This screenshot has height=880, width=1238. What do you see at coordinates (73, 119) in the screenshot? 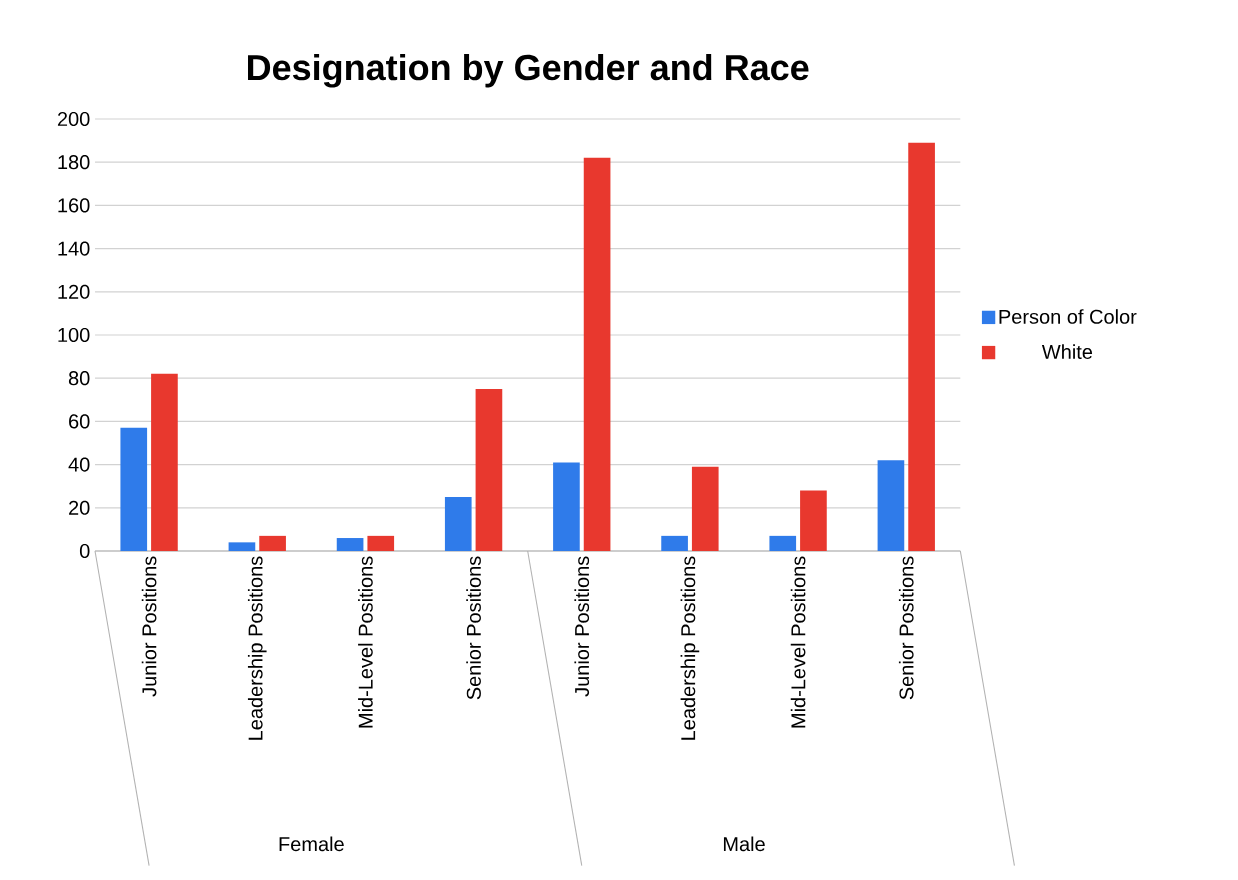
I see `y-tick-label: 200` at bounding box center [73, 119].